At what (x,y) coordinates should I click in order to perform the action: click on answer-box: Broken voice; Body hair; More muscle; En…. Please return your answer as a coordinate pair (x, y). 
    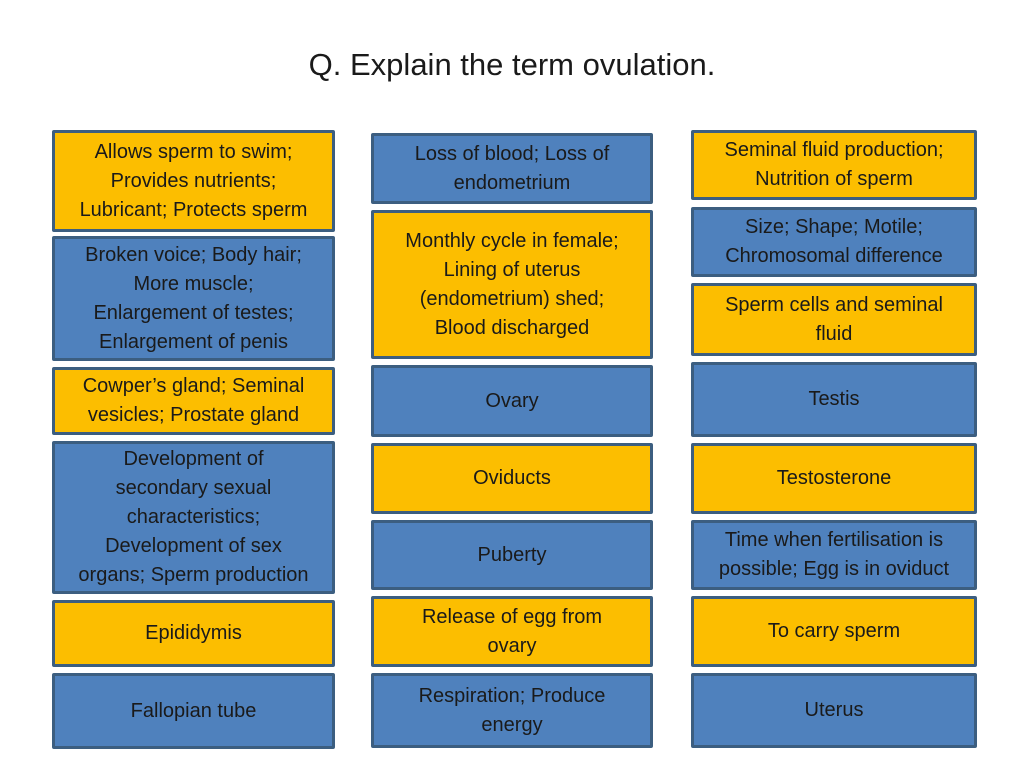
    Looking at the image, I should click on (193, 298).